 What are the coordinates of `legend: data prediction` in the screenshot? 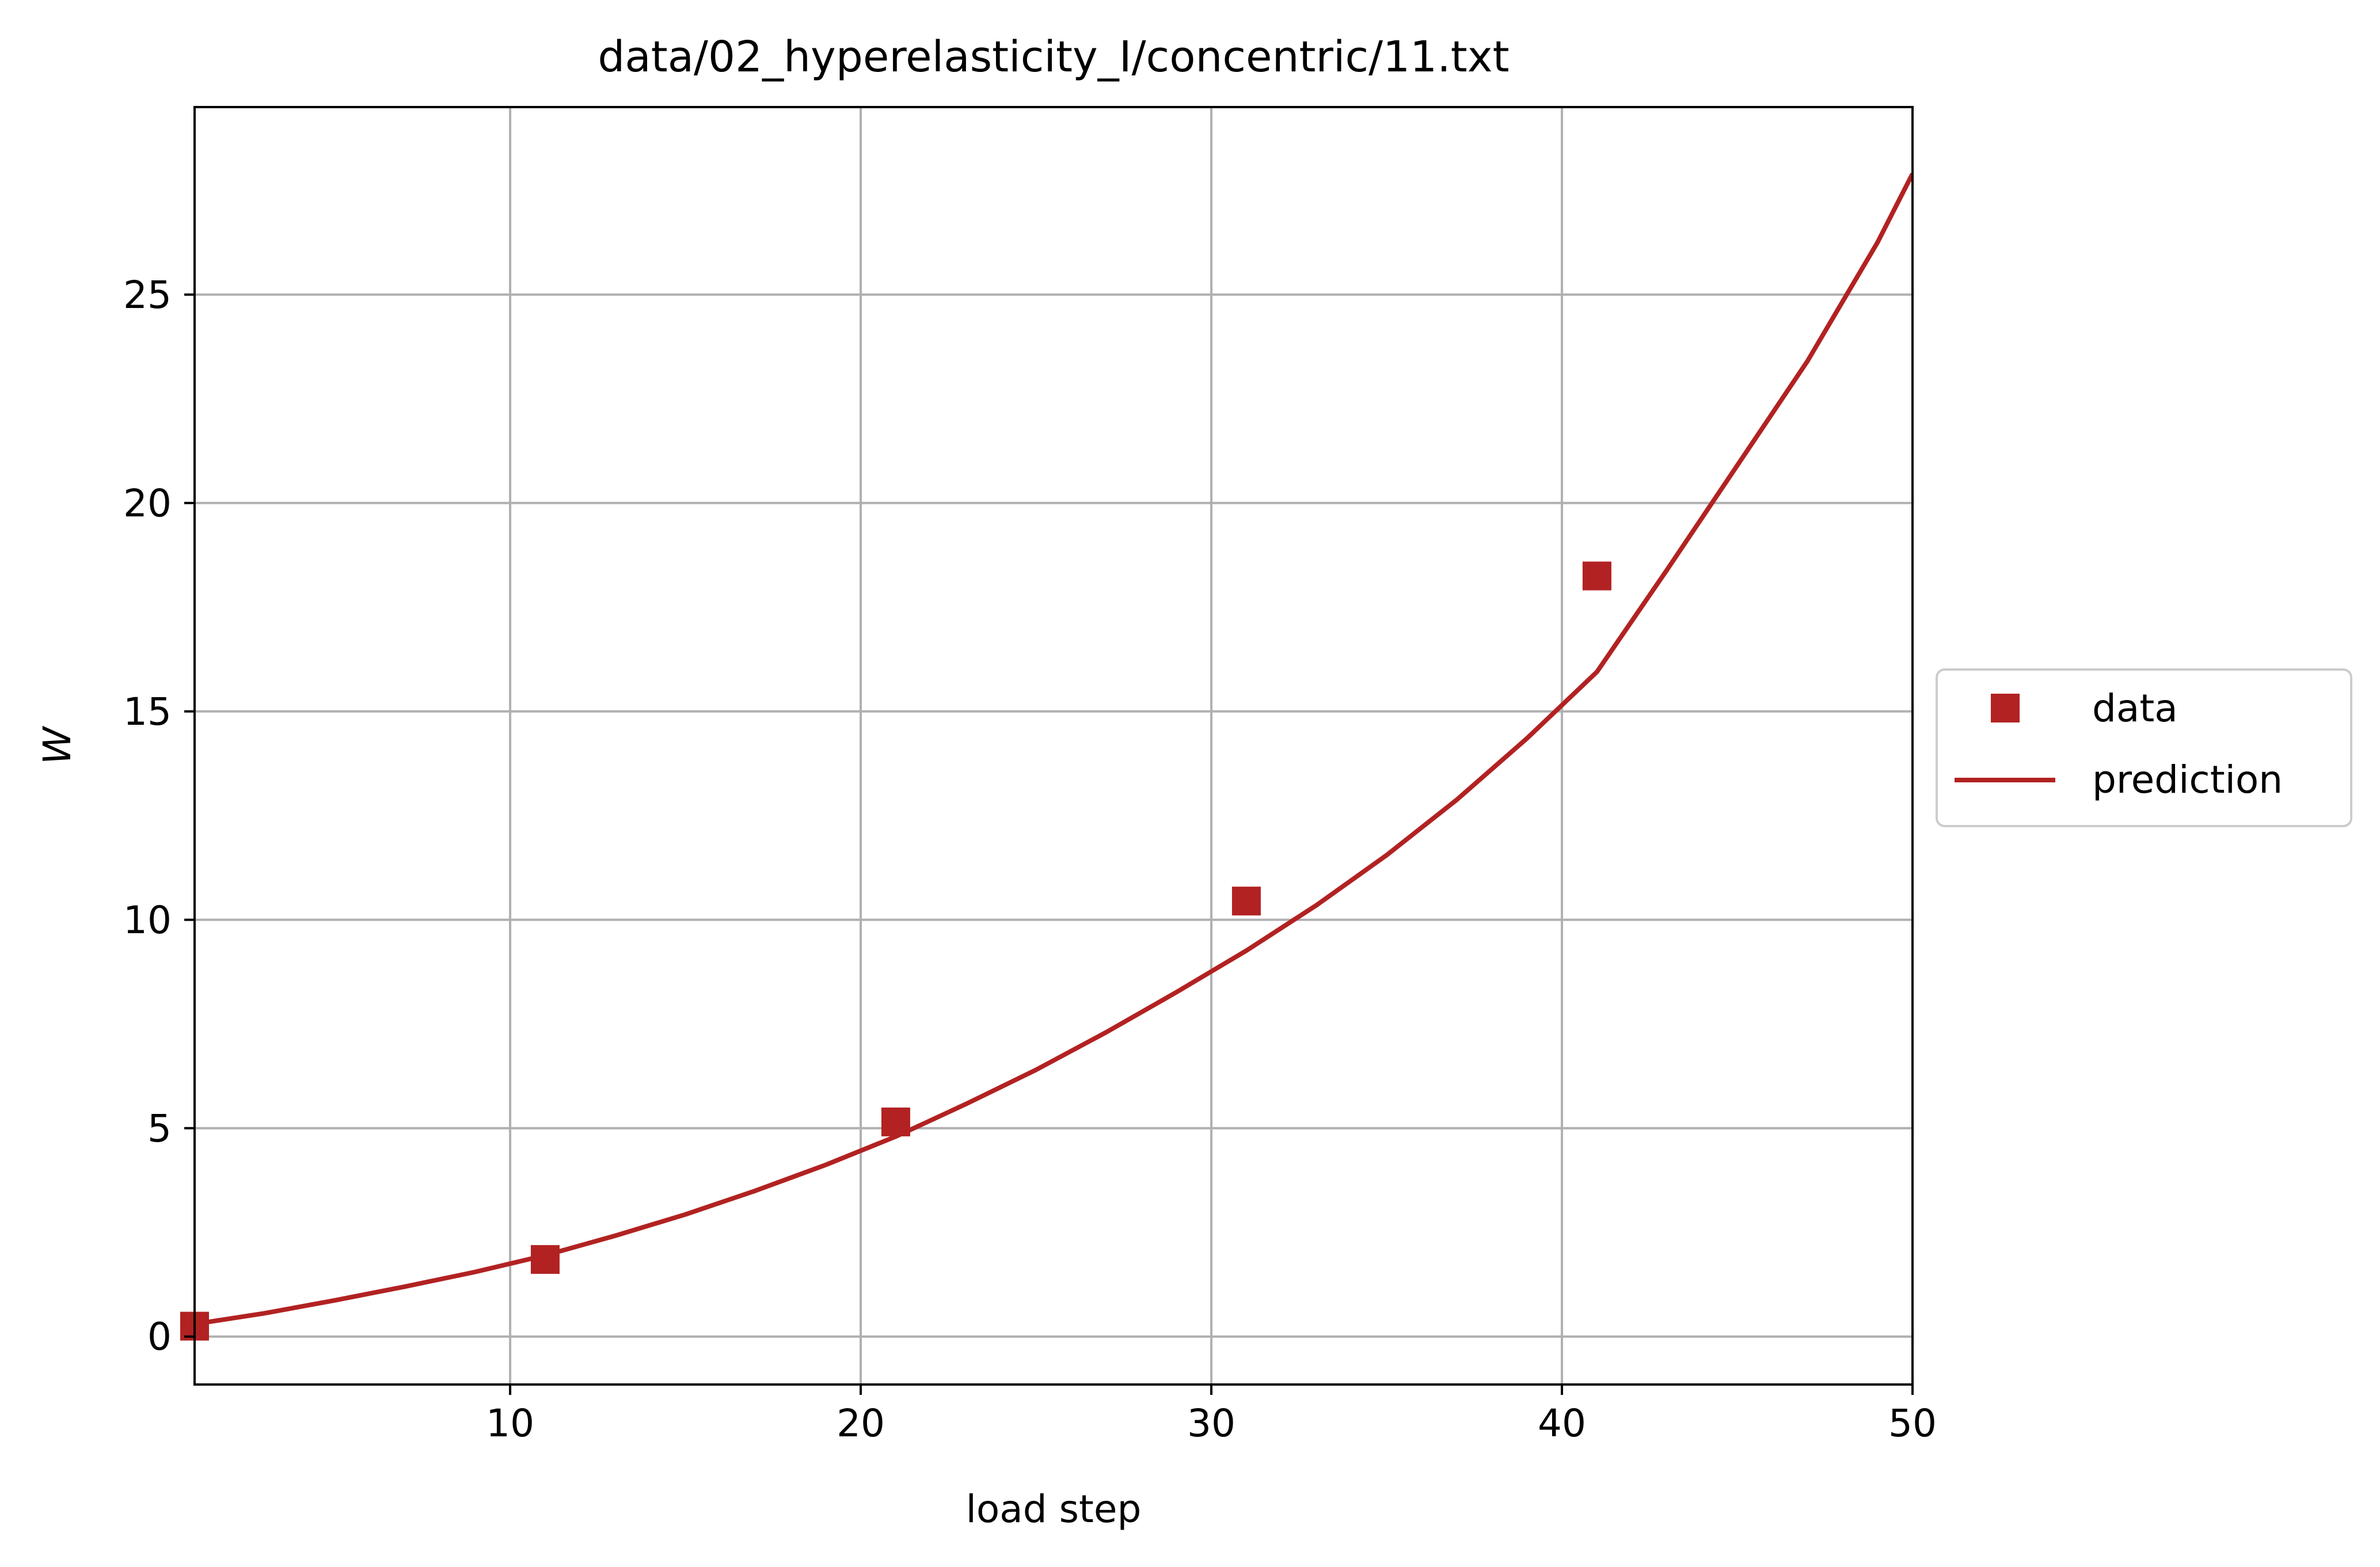 It's located at (2144, 747).